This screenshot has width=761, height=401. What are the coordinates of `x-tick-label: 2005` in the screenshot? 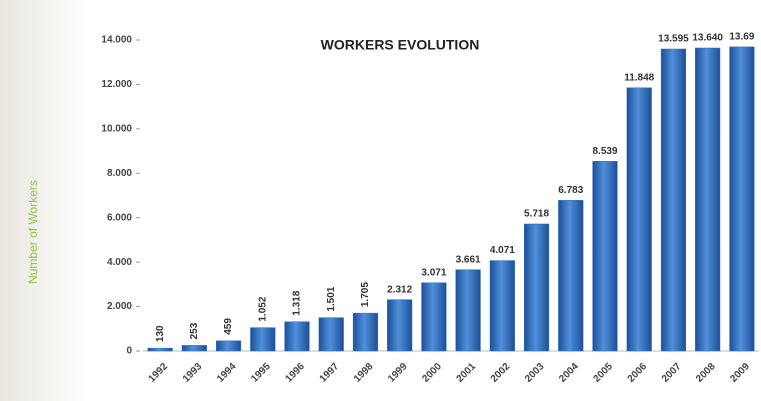 It's located at (603, 373).